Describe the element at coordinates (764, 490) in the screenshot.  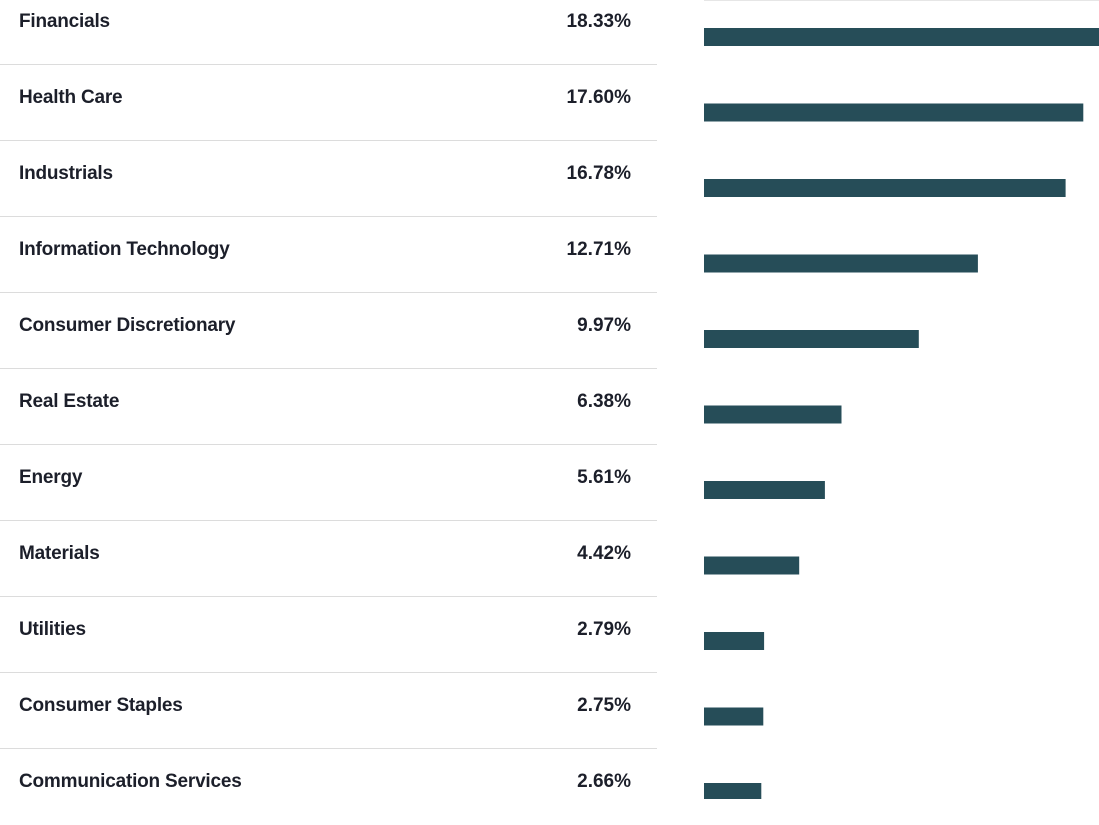
I see `bar-energy` at that location.